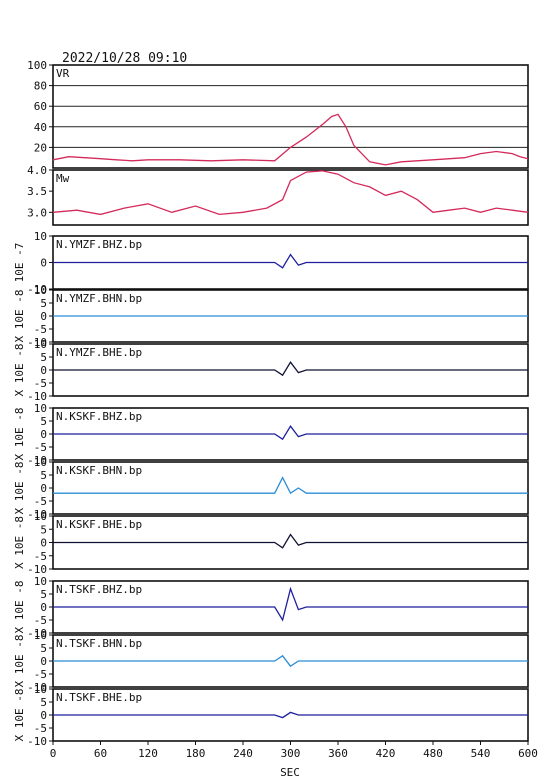  I want to click on panel-mw: 3.0 3.5 4.0 Mw, so click(278, 195).